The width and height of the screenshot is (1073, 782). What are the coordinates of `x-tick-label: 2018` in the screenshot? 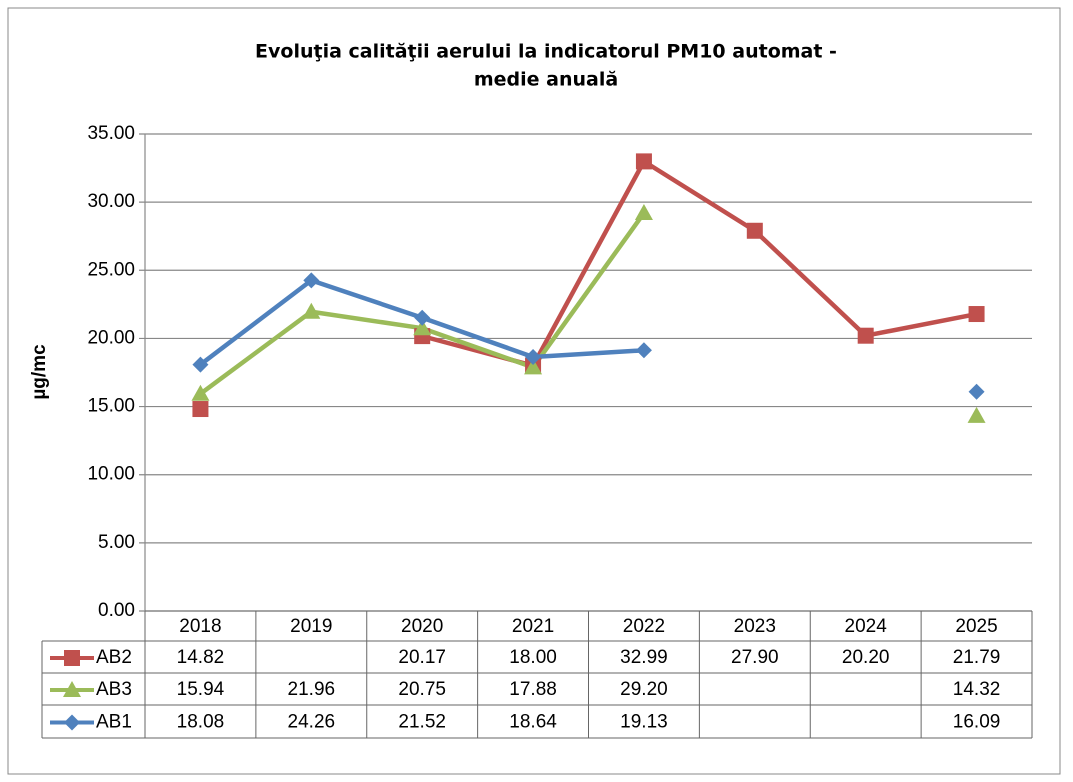 It's located at (200, 626).